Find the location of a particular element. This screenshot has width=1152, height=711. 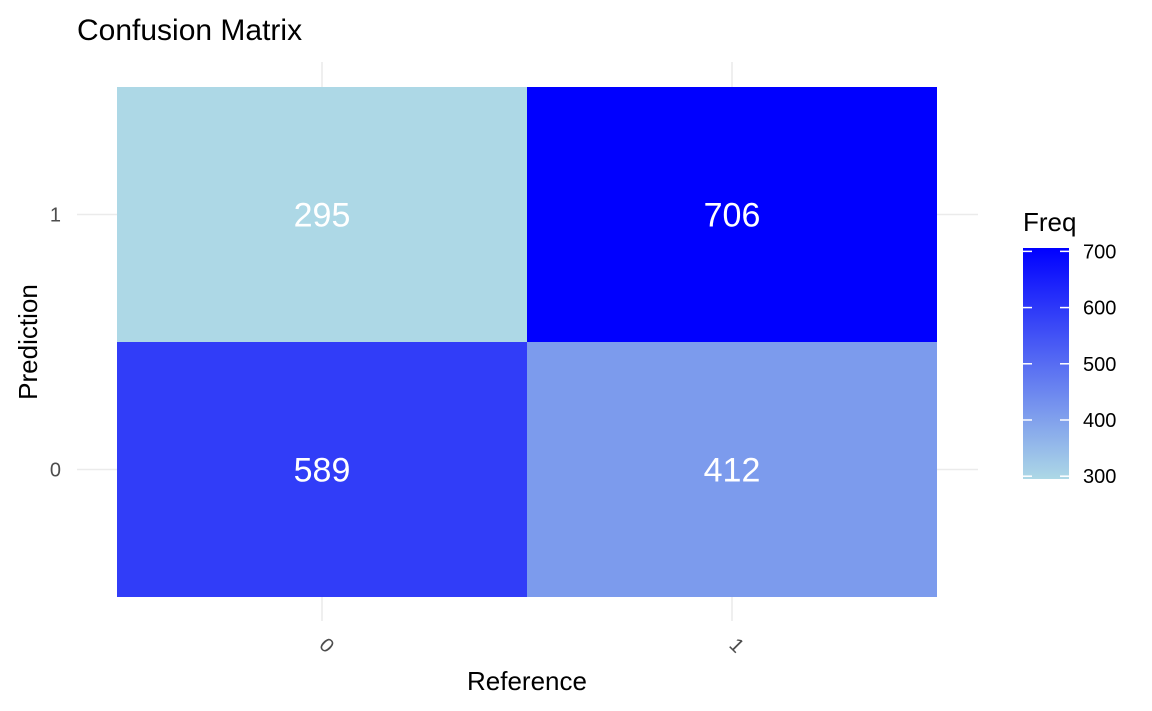

y-tick-label: 1 is located at coordinates (55, 216).